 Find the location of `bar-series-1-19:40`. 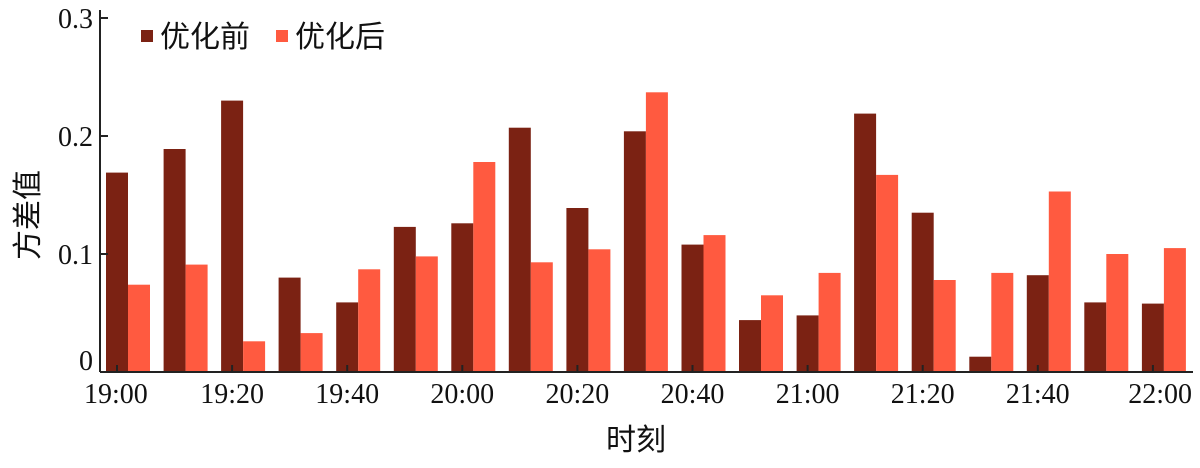

bar-series-1-19:40 is located at coordinates (369, 320).